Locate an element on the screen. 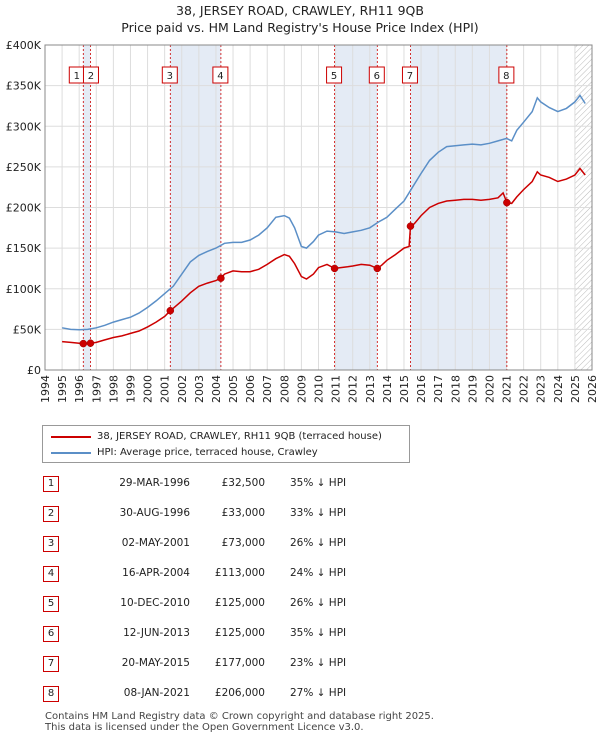 The width and height of the screenshot is (600, 740). sale-number-label: 6 is located at coordinates (377, 76).